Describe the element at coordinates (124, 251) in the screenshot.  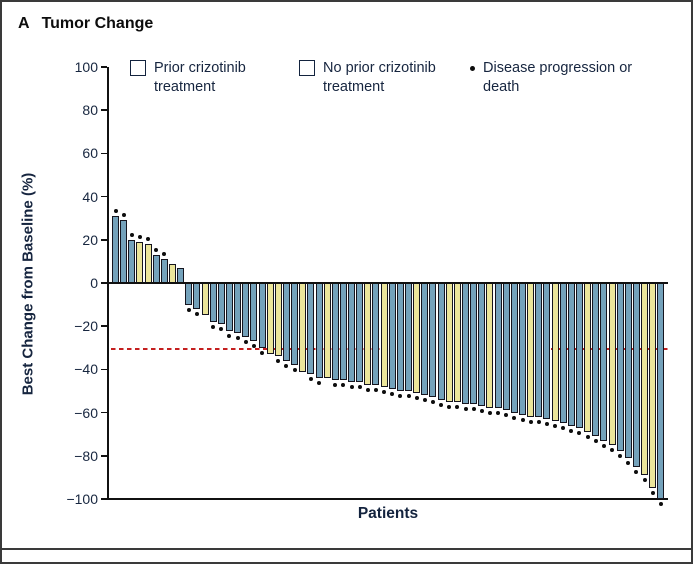
I see `patient-bar-2-prior` at that location.